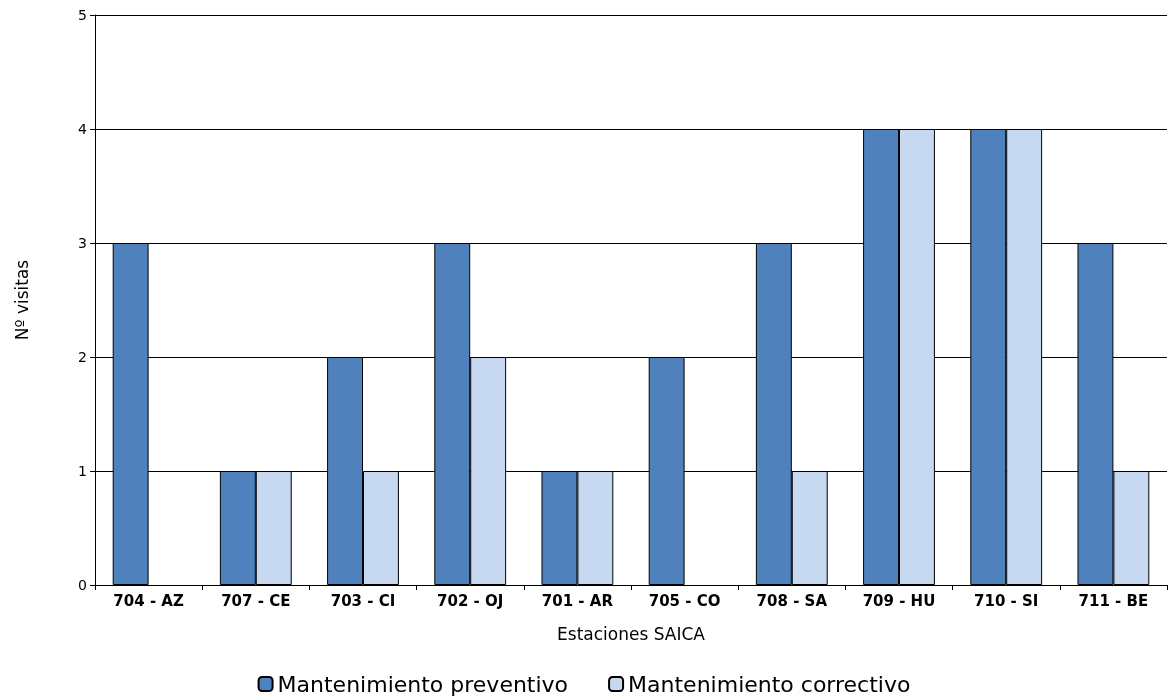  I want to click on y-tick-label: 5, so click(82, 15).